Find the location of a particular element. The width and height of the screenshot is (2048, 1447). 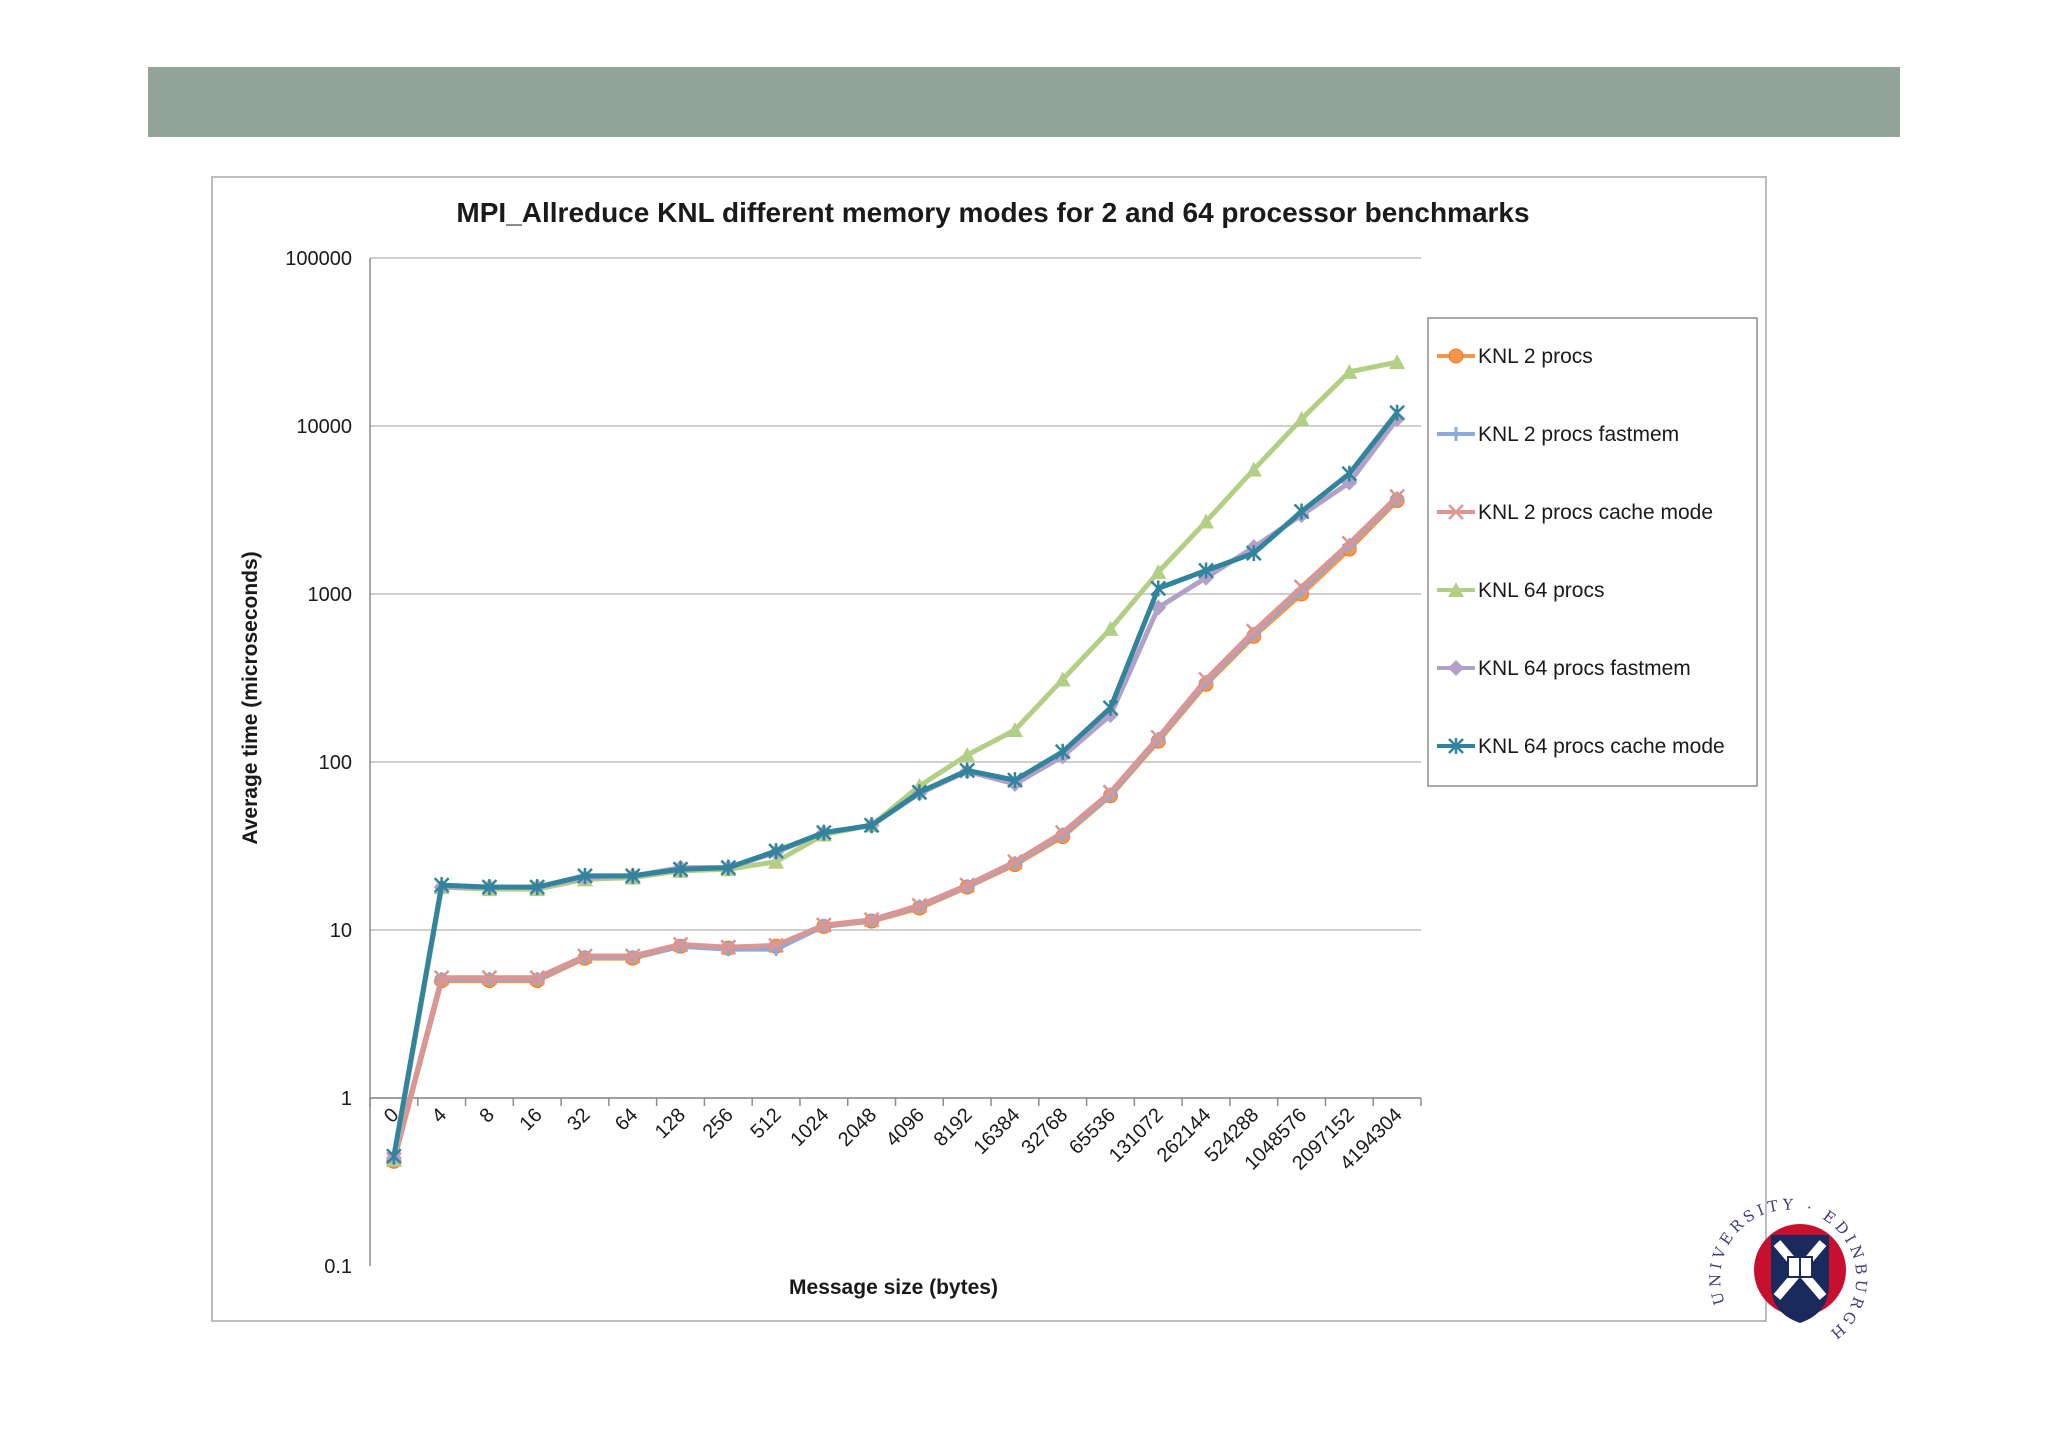

x-axis-title: Message size (bytes) is located at coordinates (893, 1287).